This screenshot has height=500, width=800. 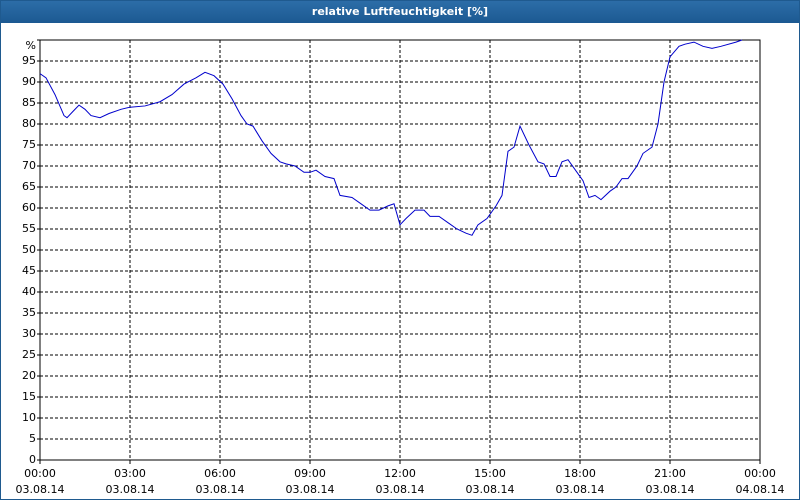 What do you see at coordinates (29, 81) in the screenshot?
I see `y-tick-label: 90` at bounding box center [29, 81].